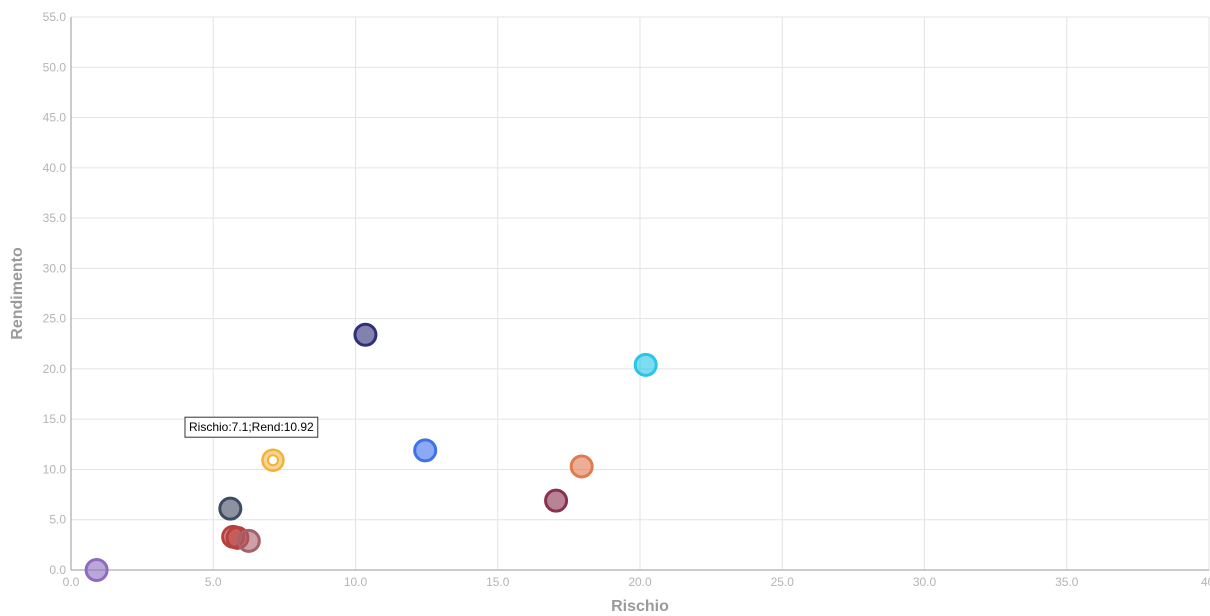 The image size is (1210, 616). Describe the element at coordinates (272, 460) in the screenshot. I see `data-point-highlight` at that location.